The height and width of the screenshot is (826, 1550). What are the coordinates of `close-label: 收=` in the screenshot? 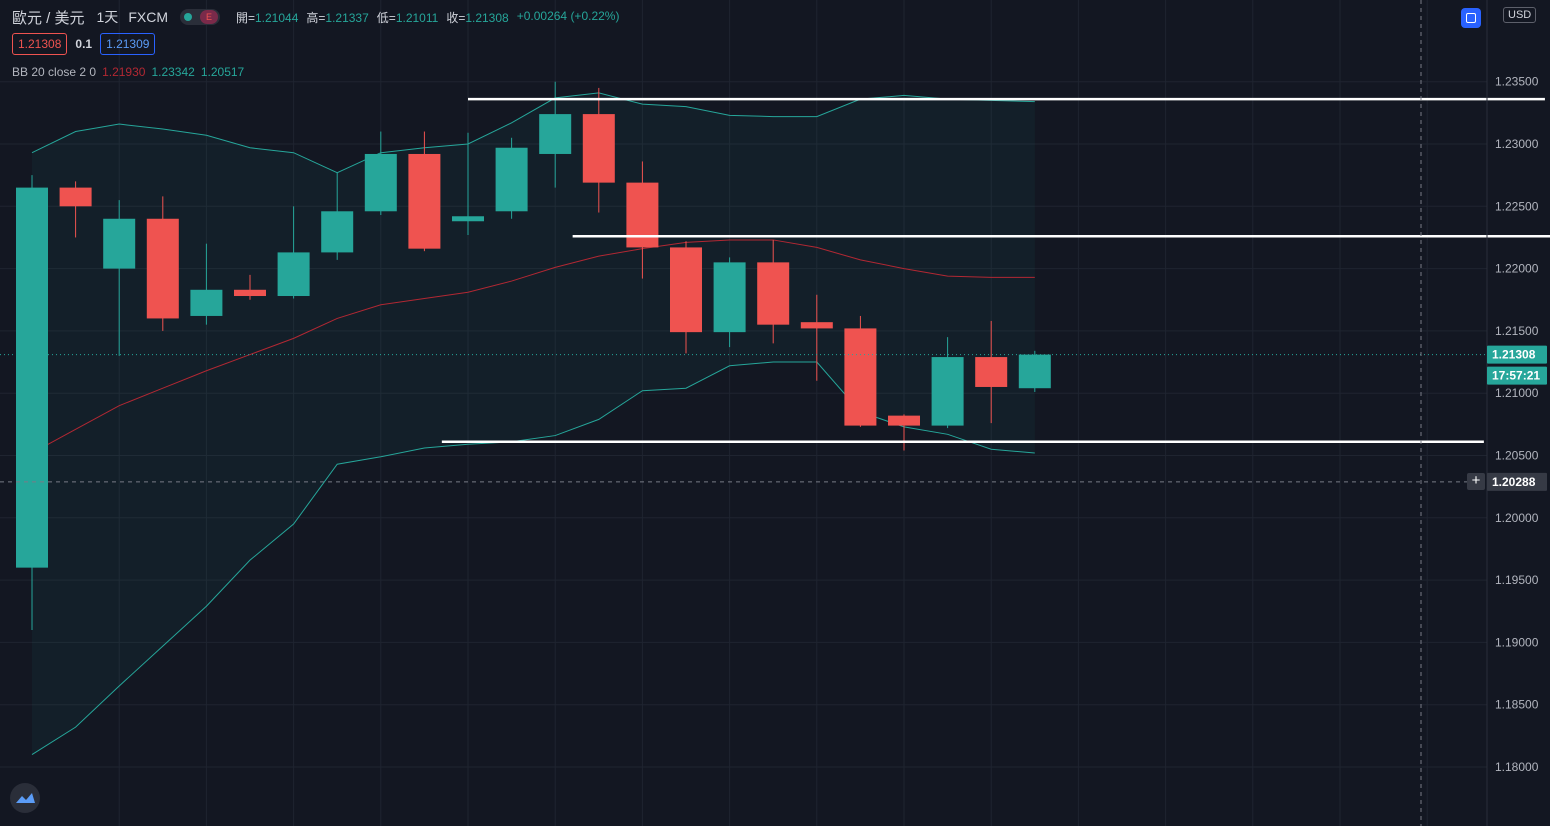 It's located at (456, 17).